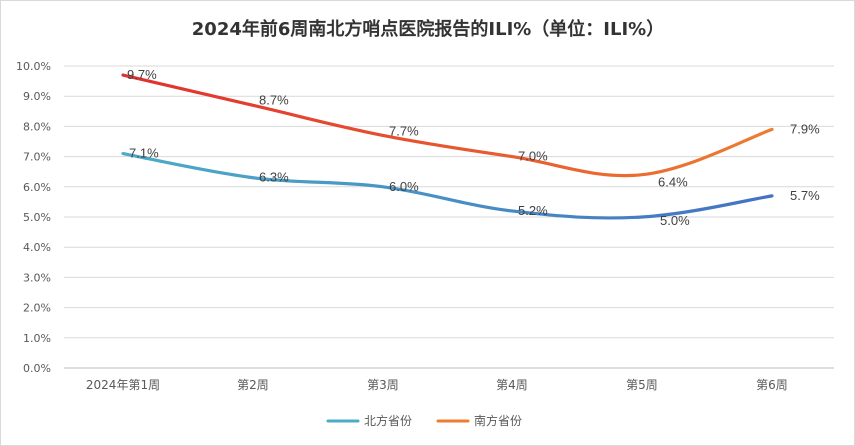 The image size is (855, 446). What do you see at coordinates (37, 157) in the screenshot?
I see `y-tick-label: 7.0%` at bounding box center [37, 157].